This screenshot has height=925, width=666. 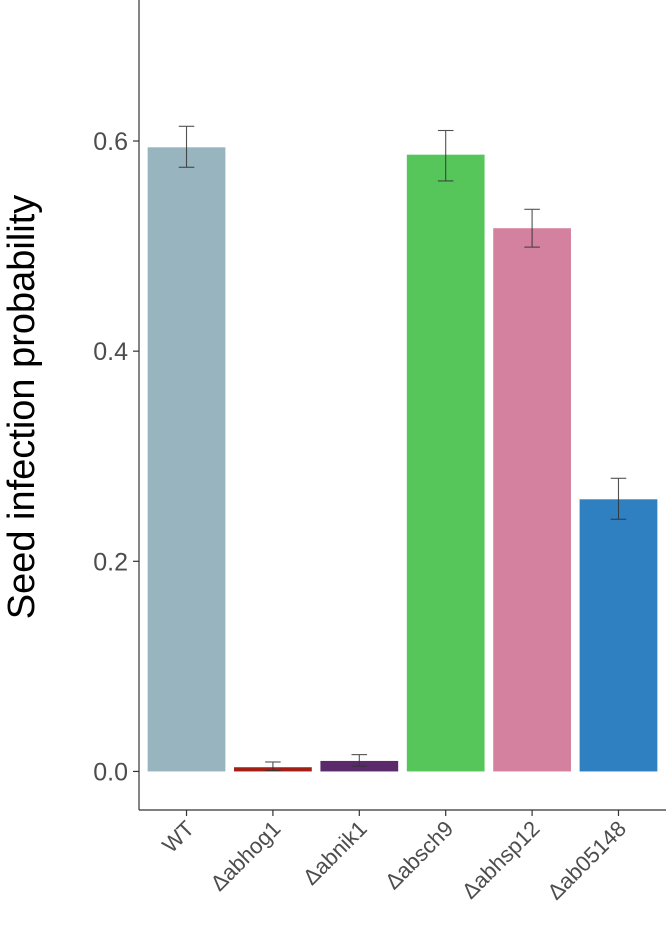 What do you see at coordinates (419, 855) in the screenshot?
I see `x-tick-label-3: Δabsch9` at bounding box center [419, 855].